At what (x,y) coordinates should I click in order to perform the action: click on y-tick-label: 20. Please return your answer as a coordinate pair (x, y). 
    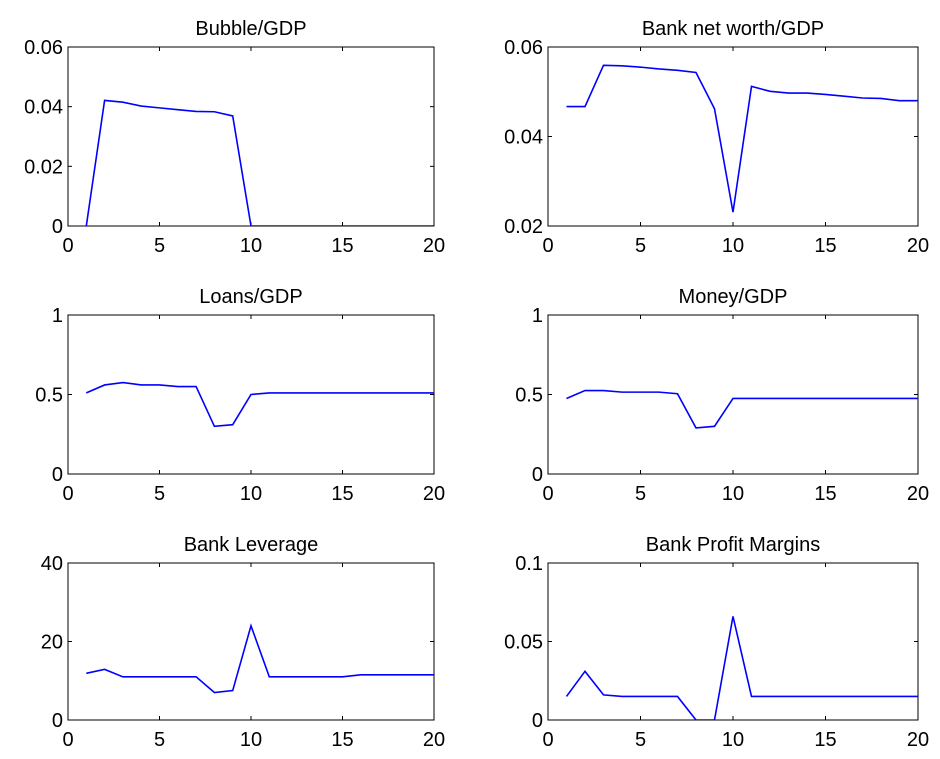
    Looking at the image, I should click on (52, 643).